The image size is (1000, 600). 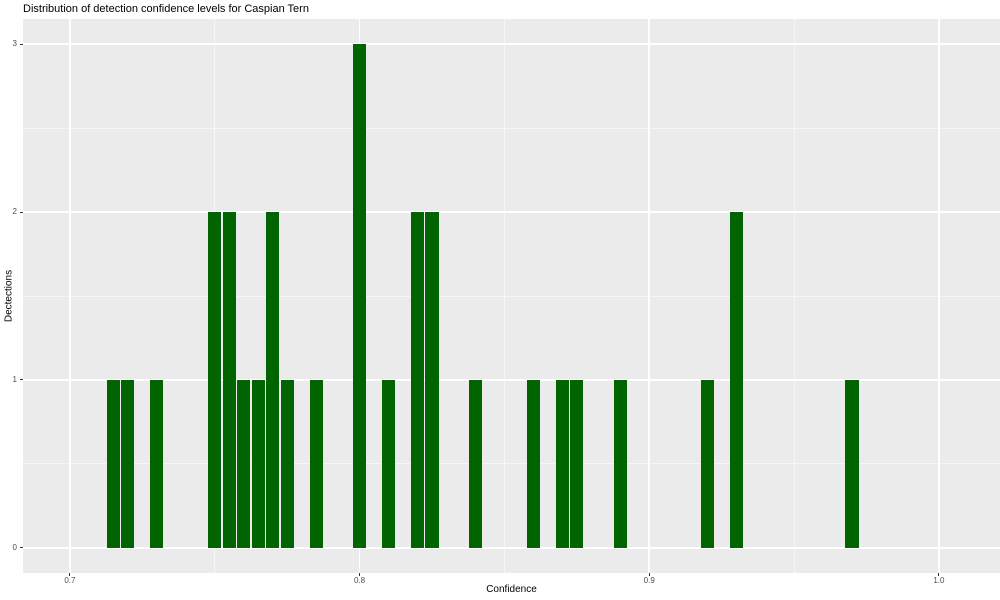 What do you see at coordinates (360, 580) in the screenshot?
I see `x-tick-label: 0.8` at bounding box center [360, 580].